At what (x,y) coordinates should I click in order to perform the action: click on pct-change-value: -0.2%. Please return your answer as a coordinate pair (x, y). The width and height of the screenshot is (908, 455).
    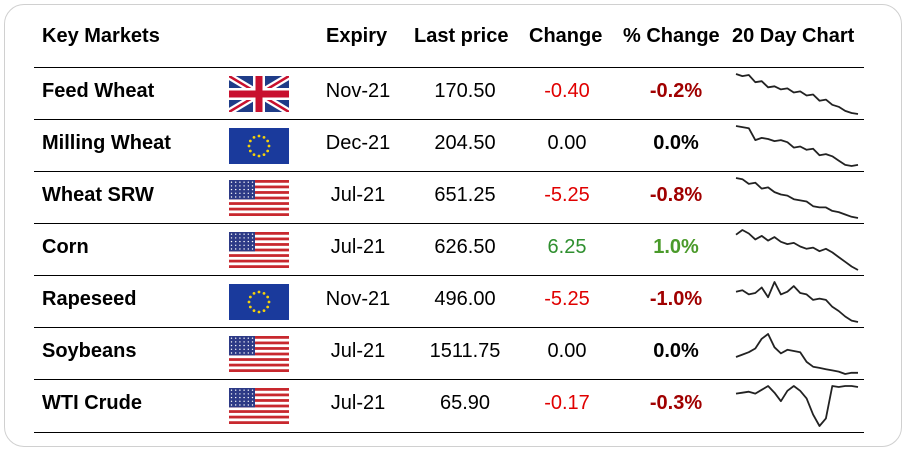
    Looking at the image, I should click on (676, 91).